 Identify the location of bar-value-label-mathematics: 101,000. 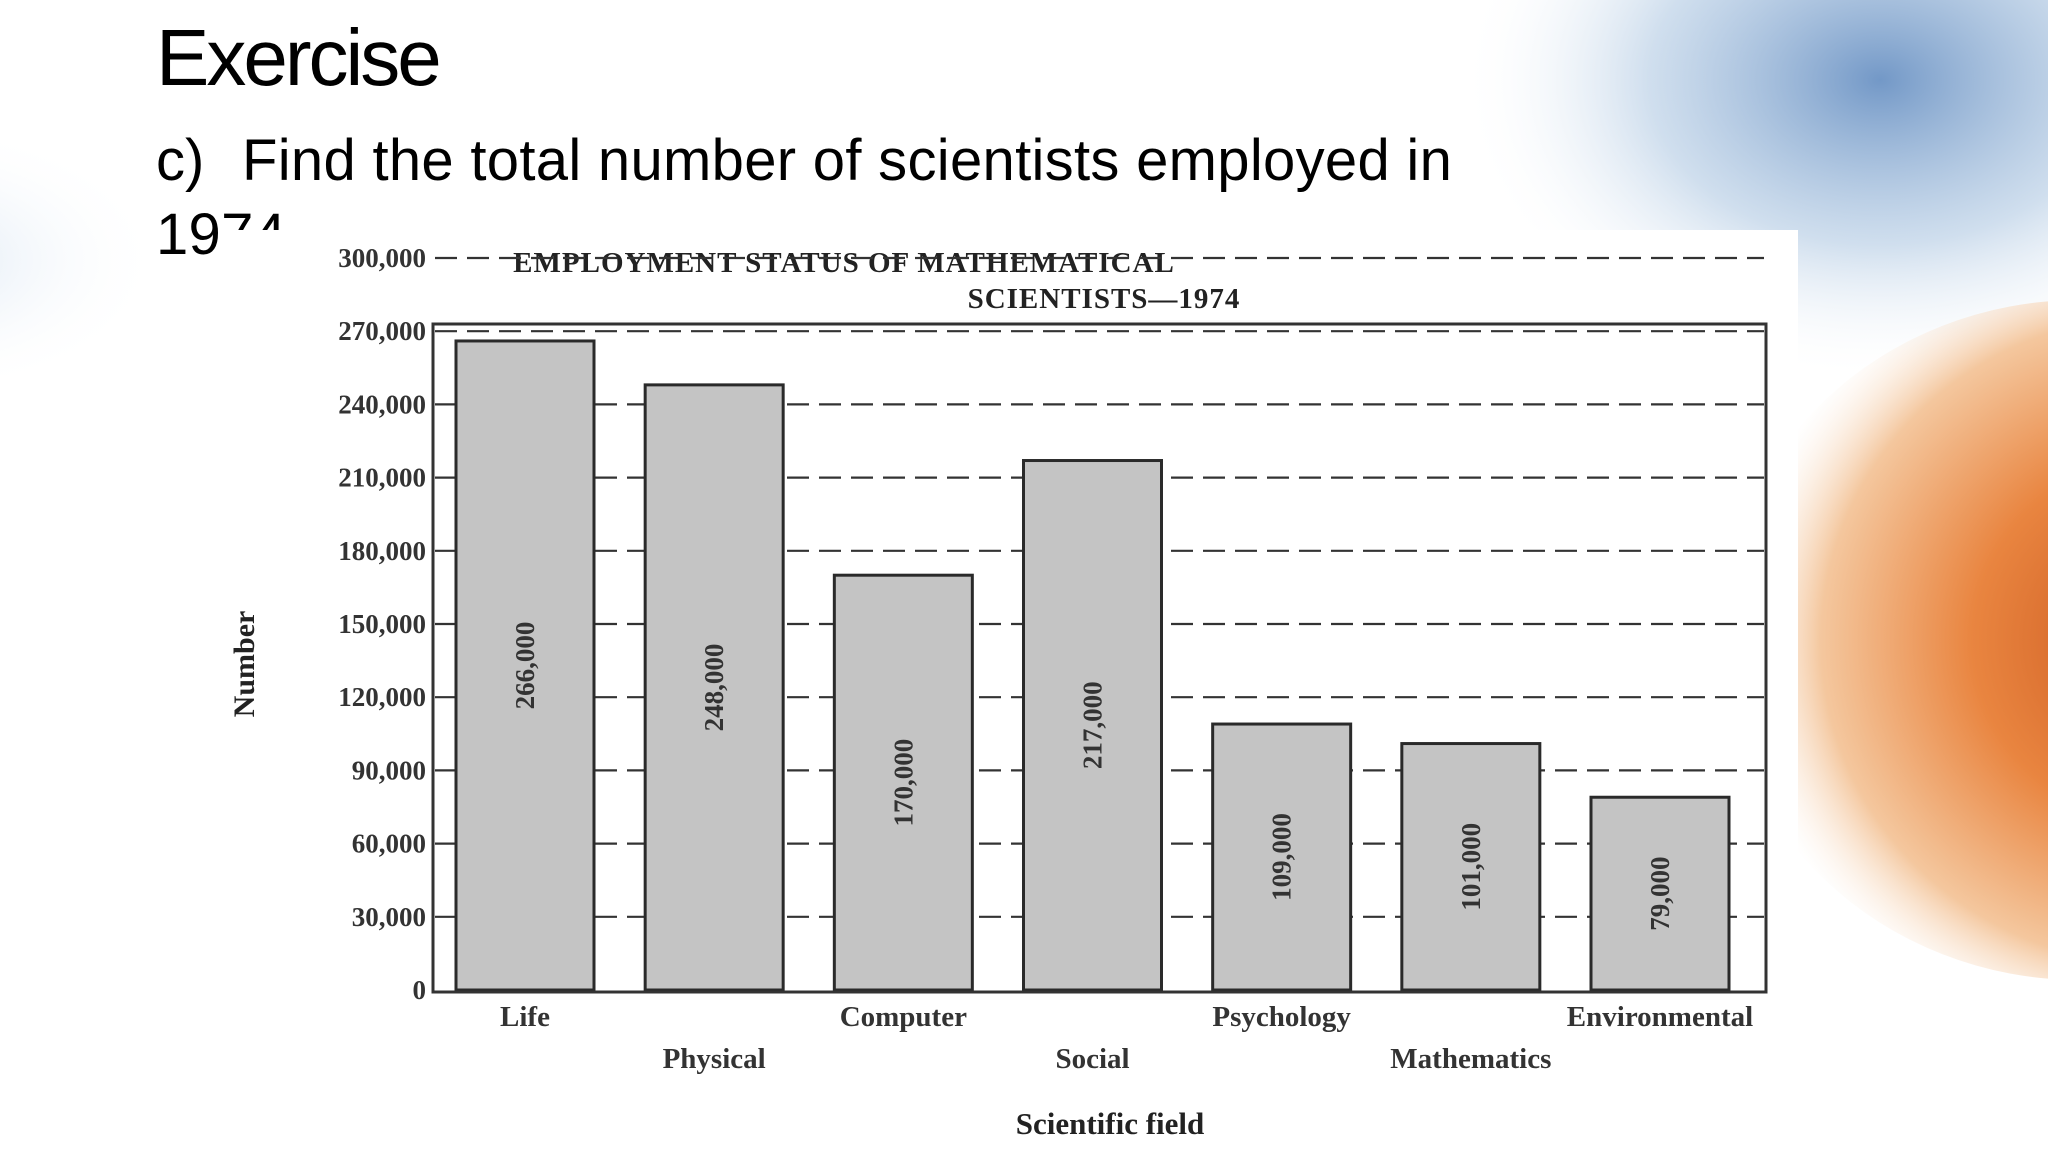
(1471, 867).